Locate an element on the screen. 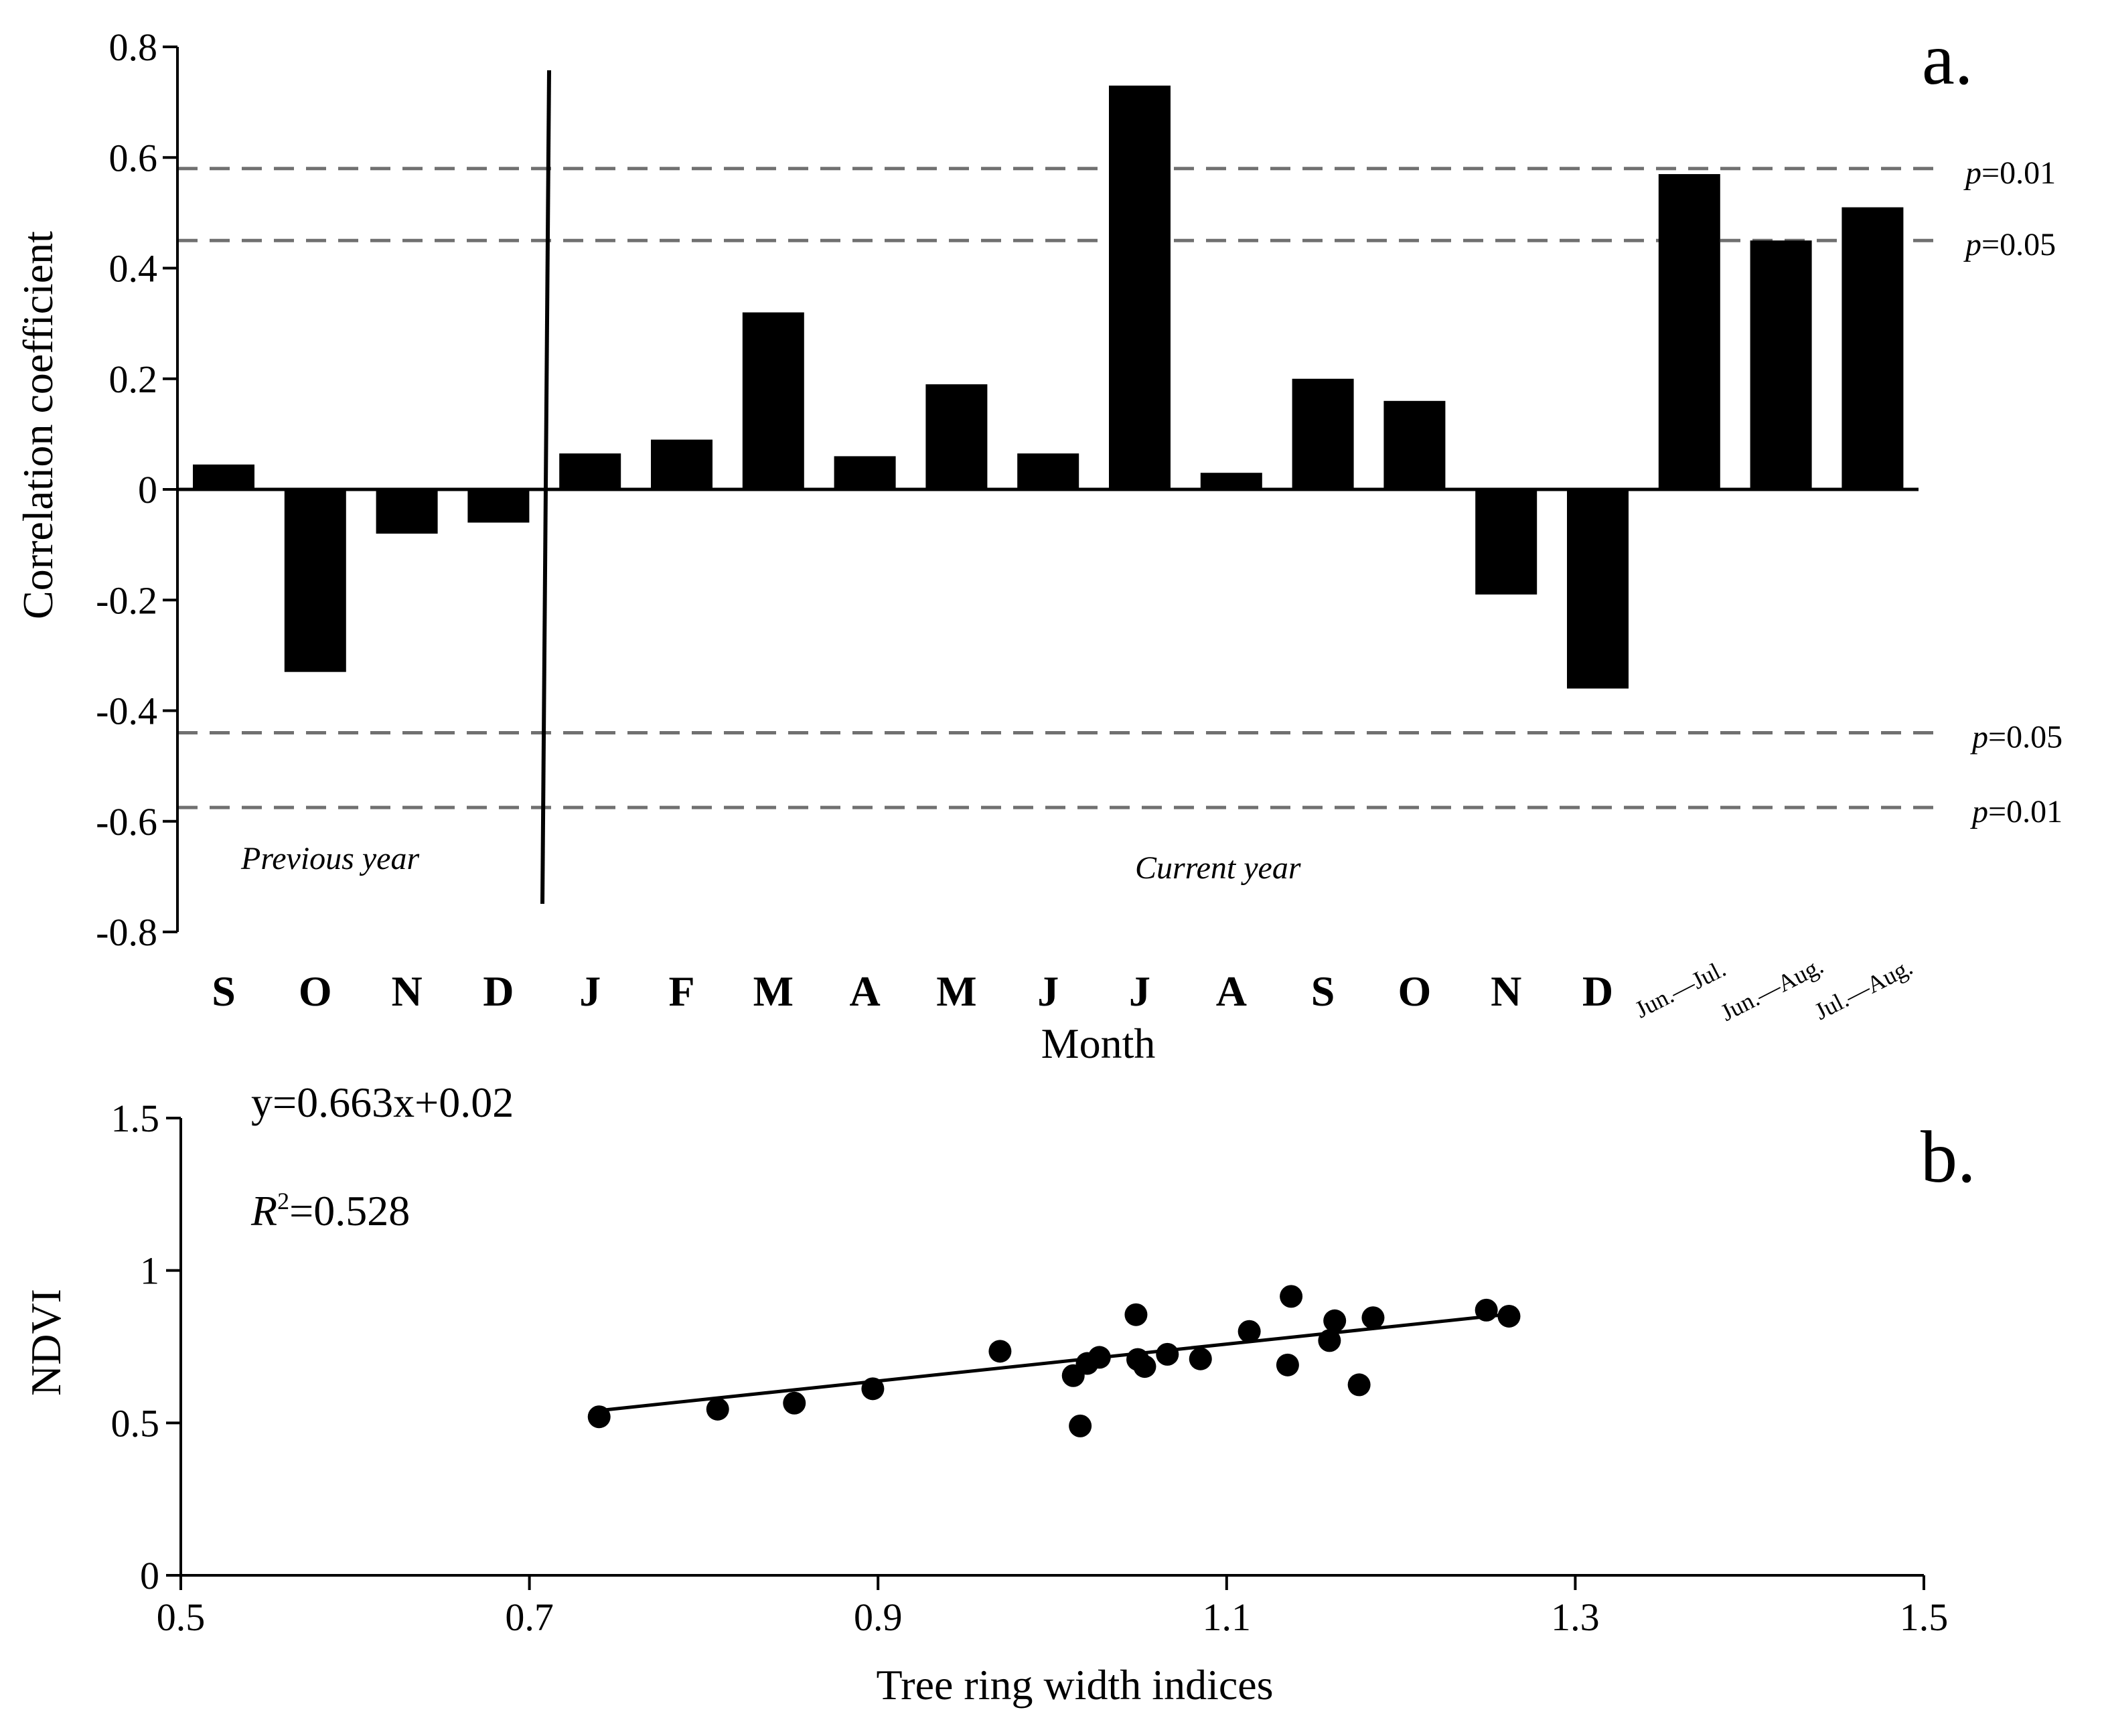 The image size is (2102, 1736). x-category-label: F is located at coordinates (681, 991).